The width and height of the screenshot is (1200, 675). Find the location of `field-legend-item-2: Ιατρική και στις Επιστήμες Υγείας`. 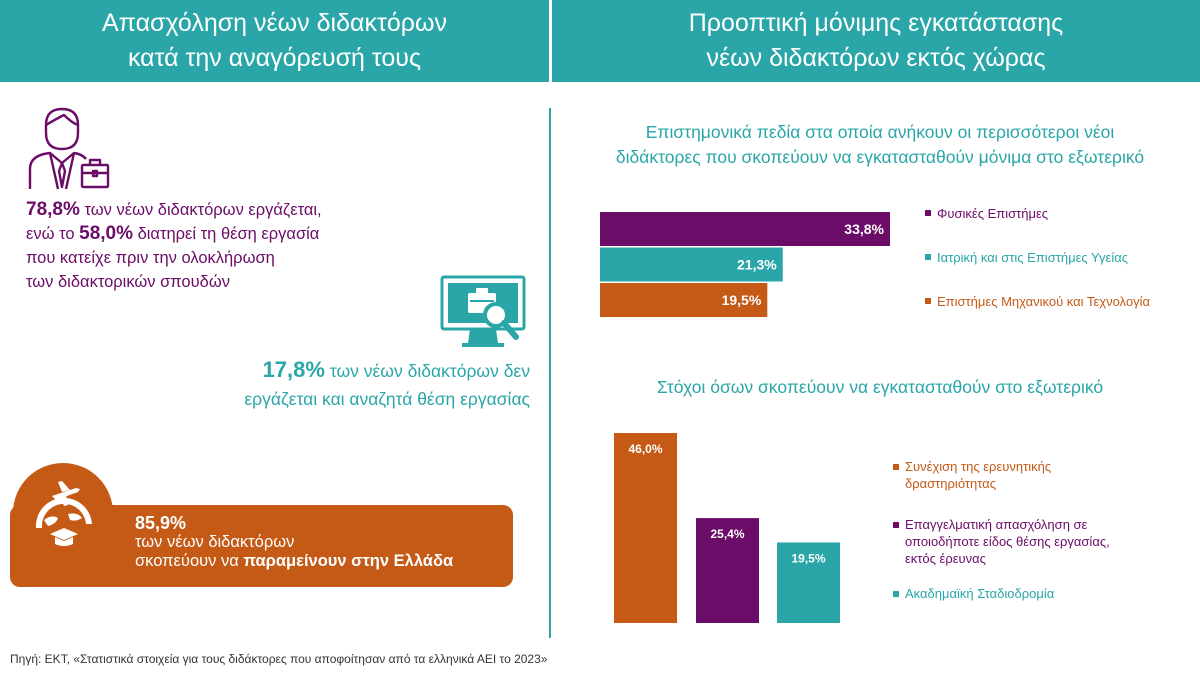

field-legend-item-2: Ιατρική και στις Επιστήμες Υγείας is located at coordinates (1037, 257).